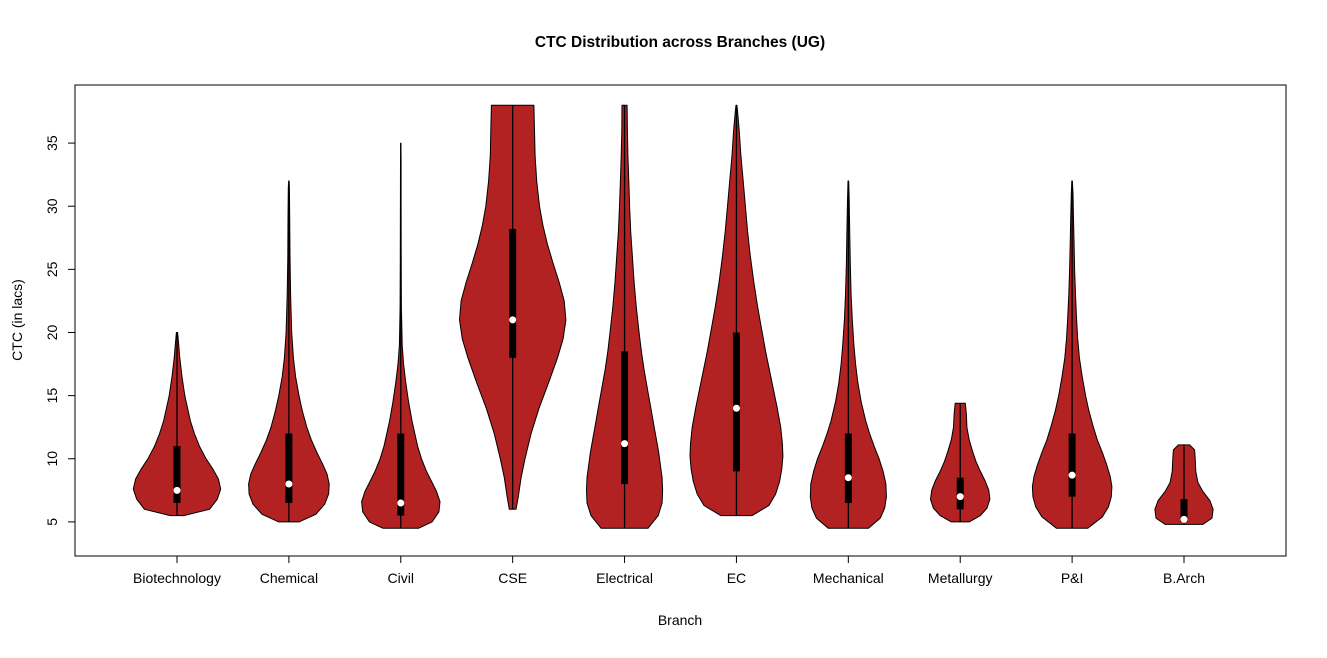 Image resolution: width=1327 pixels, height=658 pixels. What do you see at coordinates (52, 206) in the screenshot?
I see `y-tick-label: 30` at bounding box center [52, 206].